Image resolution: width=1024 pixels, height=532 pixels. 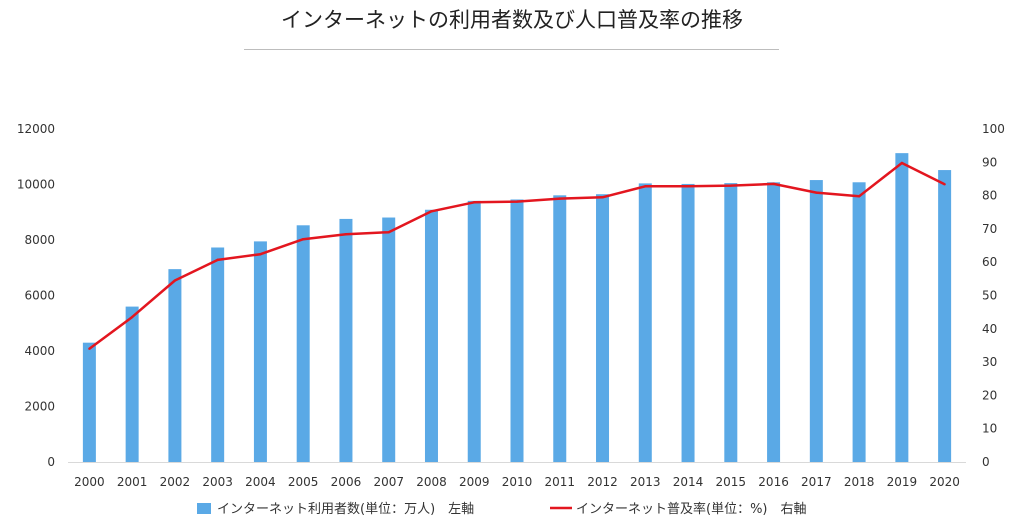 I want to click on y-right-tick-label: 60, so click(x=989, y=262).